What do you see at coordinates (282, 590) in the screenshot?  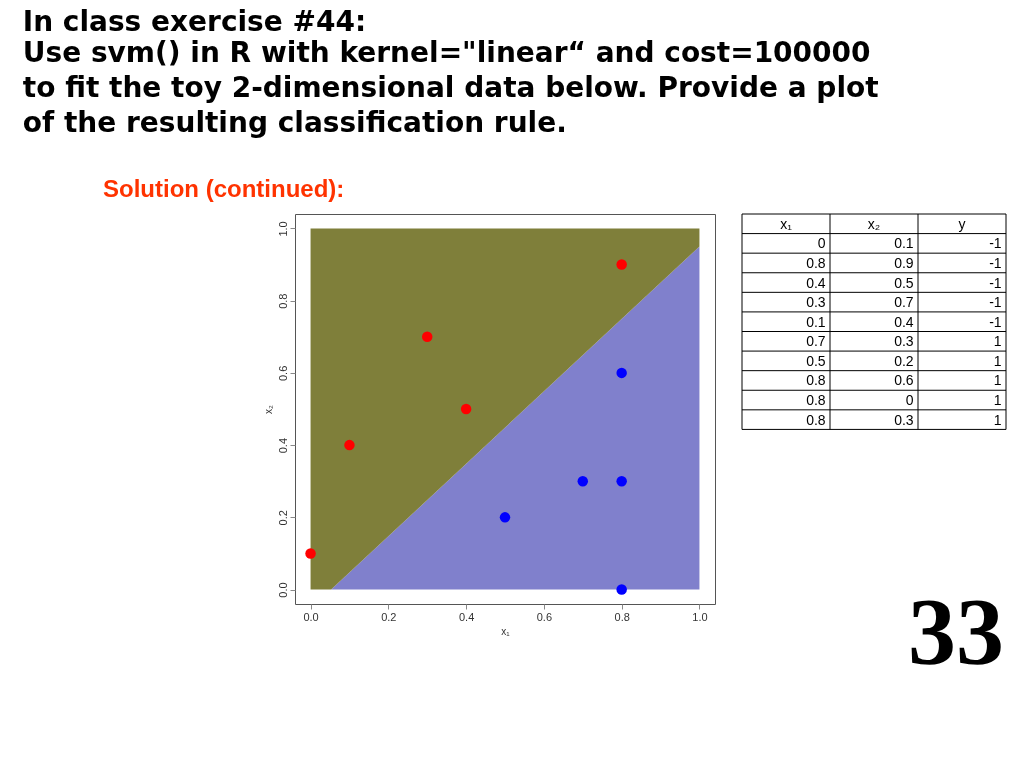 I see `y-tick-label: 0.0` at bounding box center [282, 590].